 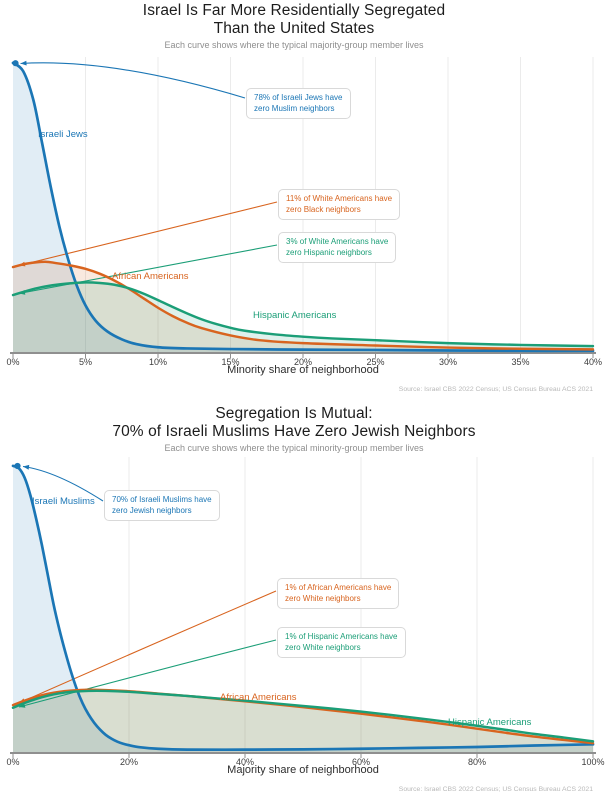 I want to click on curve-african-americans, so click(x=303, y=305).